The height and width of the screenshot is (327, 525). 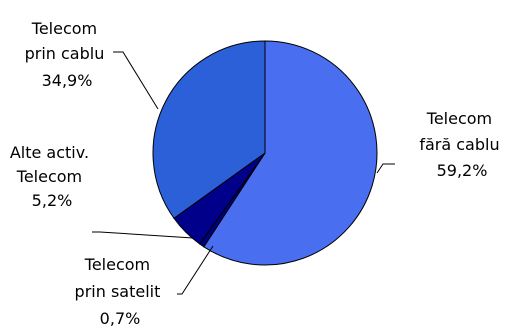 What do you see at coordinates (461, 144) in the screenshot?
I see `data-label-fara-cablu: Telecom fără cablu 59,2%` at bounding box center [461, 144].